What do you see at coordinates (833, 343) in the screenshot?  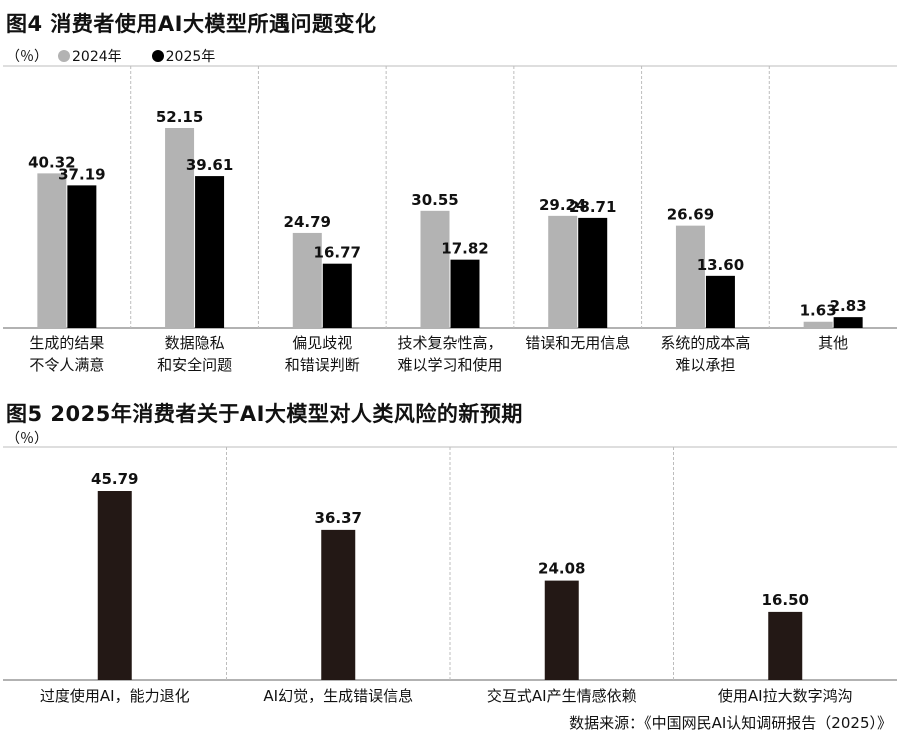 I see `fig4-category-label: 其他` at bounding box center [833, 343].